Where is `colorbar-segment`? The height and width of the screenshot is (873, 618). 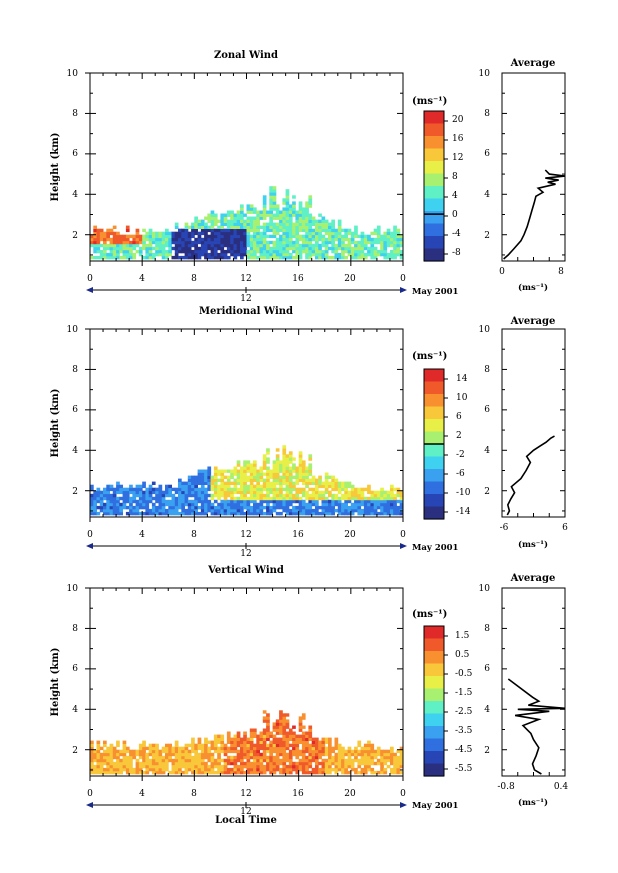 colorbar-segment is located at coordinates (434, 422).